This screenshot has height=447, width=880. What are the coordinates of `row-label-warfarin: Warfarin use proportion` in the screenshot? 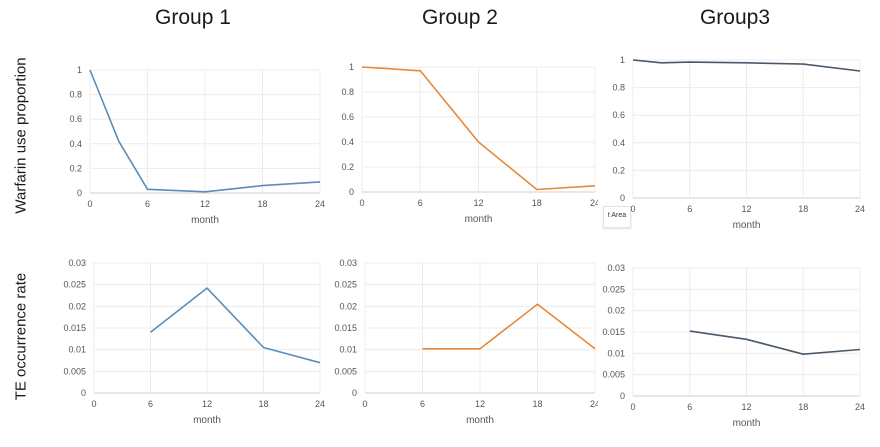 It's located at (21, 135).